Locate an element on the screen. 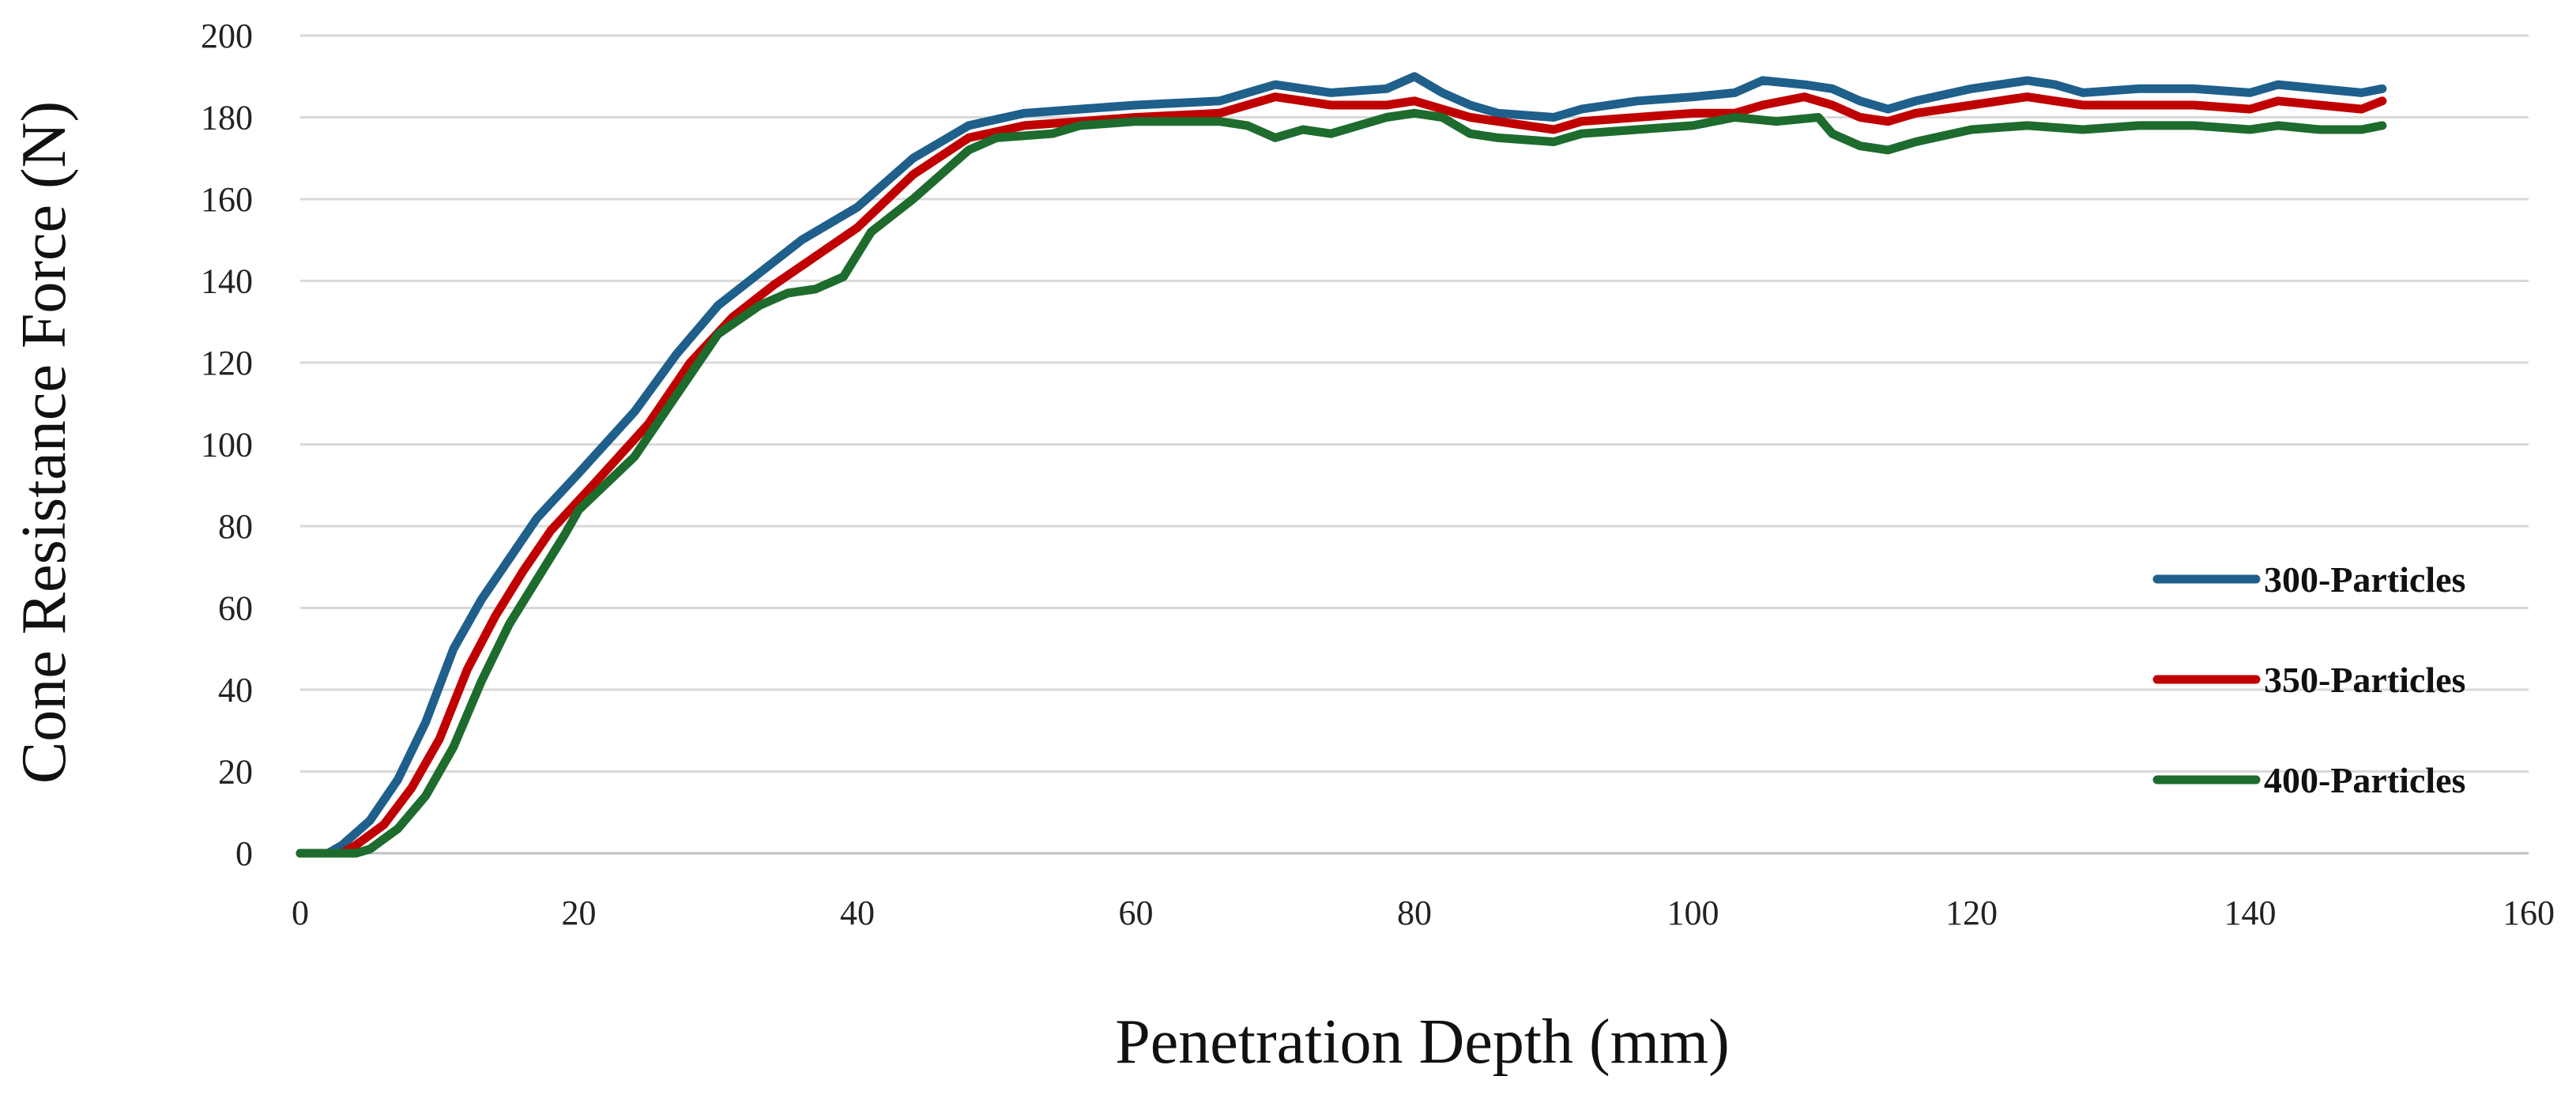 The height and width of the screenshot is (1095, 2576). x-tick-labels: 0 20 40 60 80 100 120 140 160 is located at coordinates (1423, 913).